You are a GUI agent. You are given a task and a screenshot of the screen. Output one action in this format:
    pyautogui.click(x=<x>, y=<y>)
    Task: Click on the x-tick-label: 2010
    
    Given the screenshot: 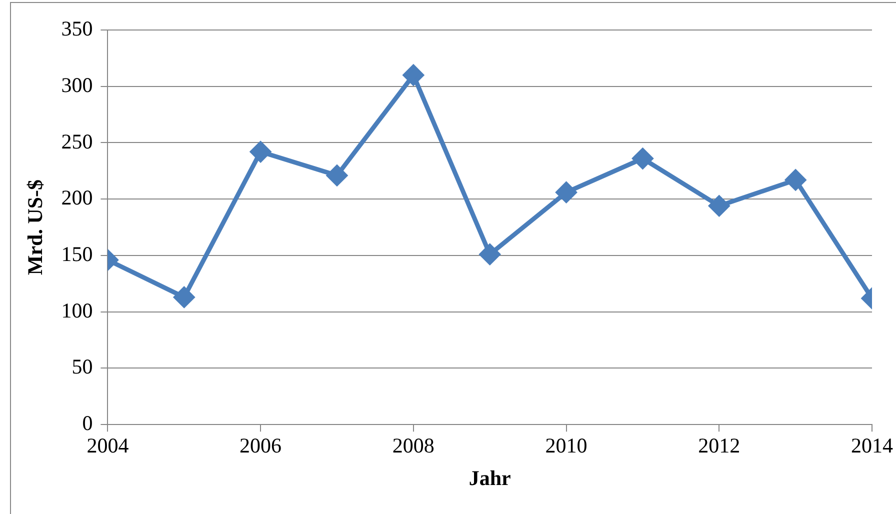 What is the action you would take?
    pyautogui.click(x=566, y=446)
    